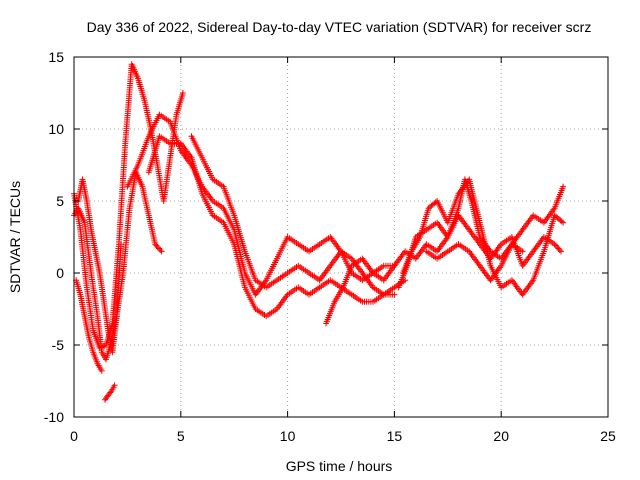  What do you see at coordinates (54, 417) in the screenshot?
I see `y-tick-label: -10` at bounding box center [54, 417].